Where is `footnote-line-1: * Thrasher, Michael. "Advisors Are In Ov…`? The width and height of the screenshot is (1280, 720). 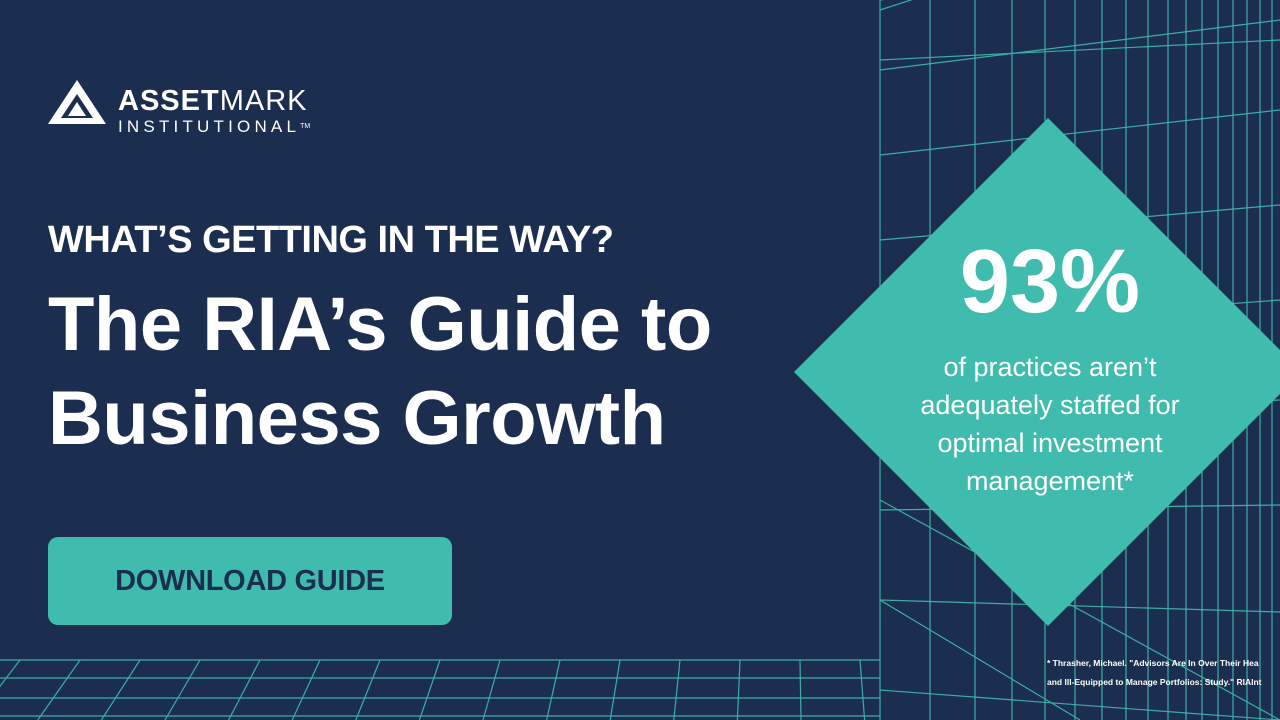
footnote-line-1: * Thrasher, Michael. "Advisors Are In Ov… is located at coordinates (1153, 663).